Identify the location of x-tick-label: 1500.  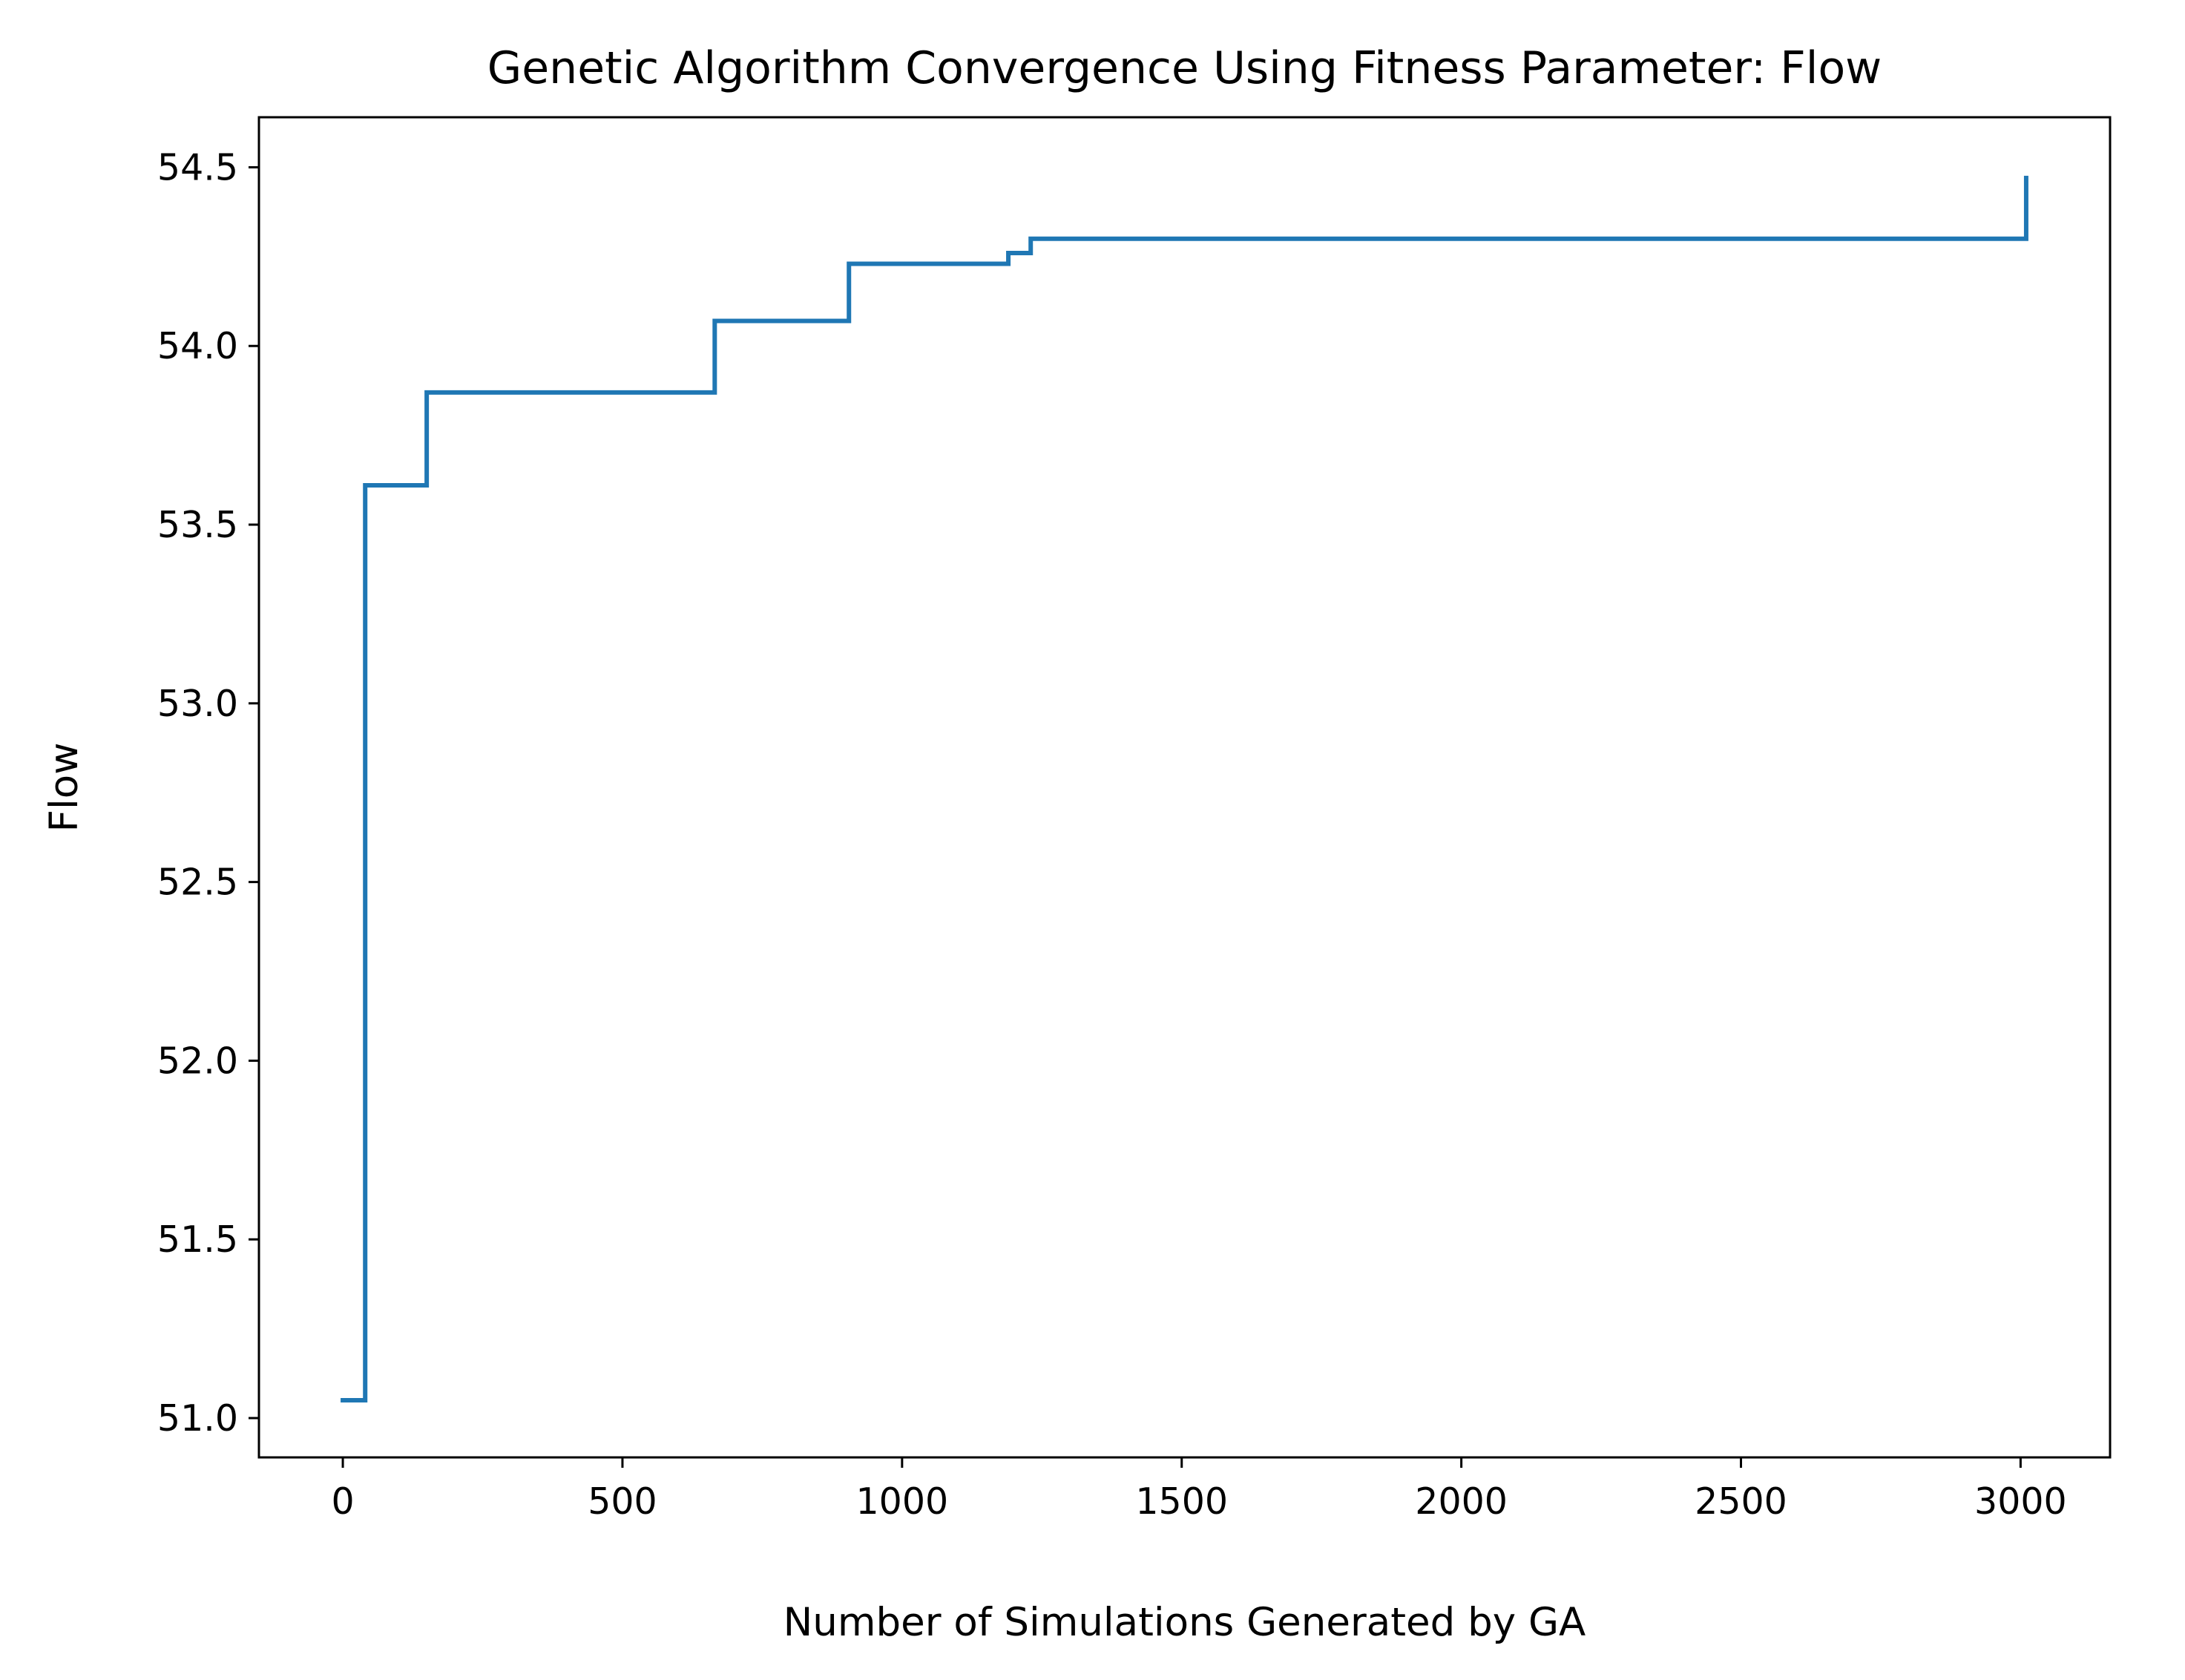
(1181, 1502).